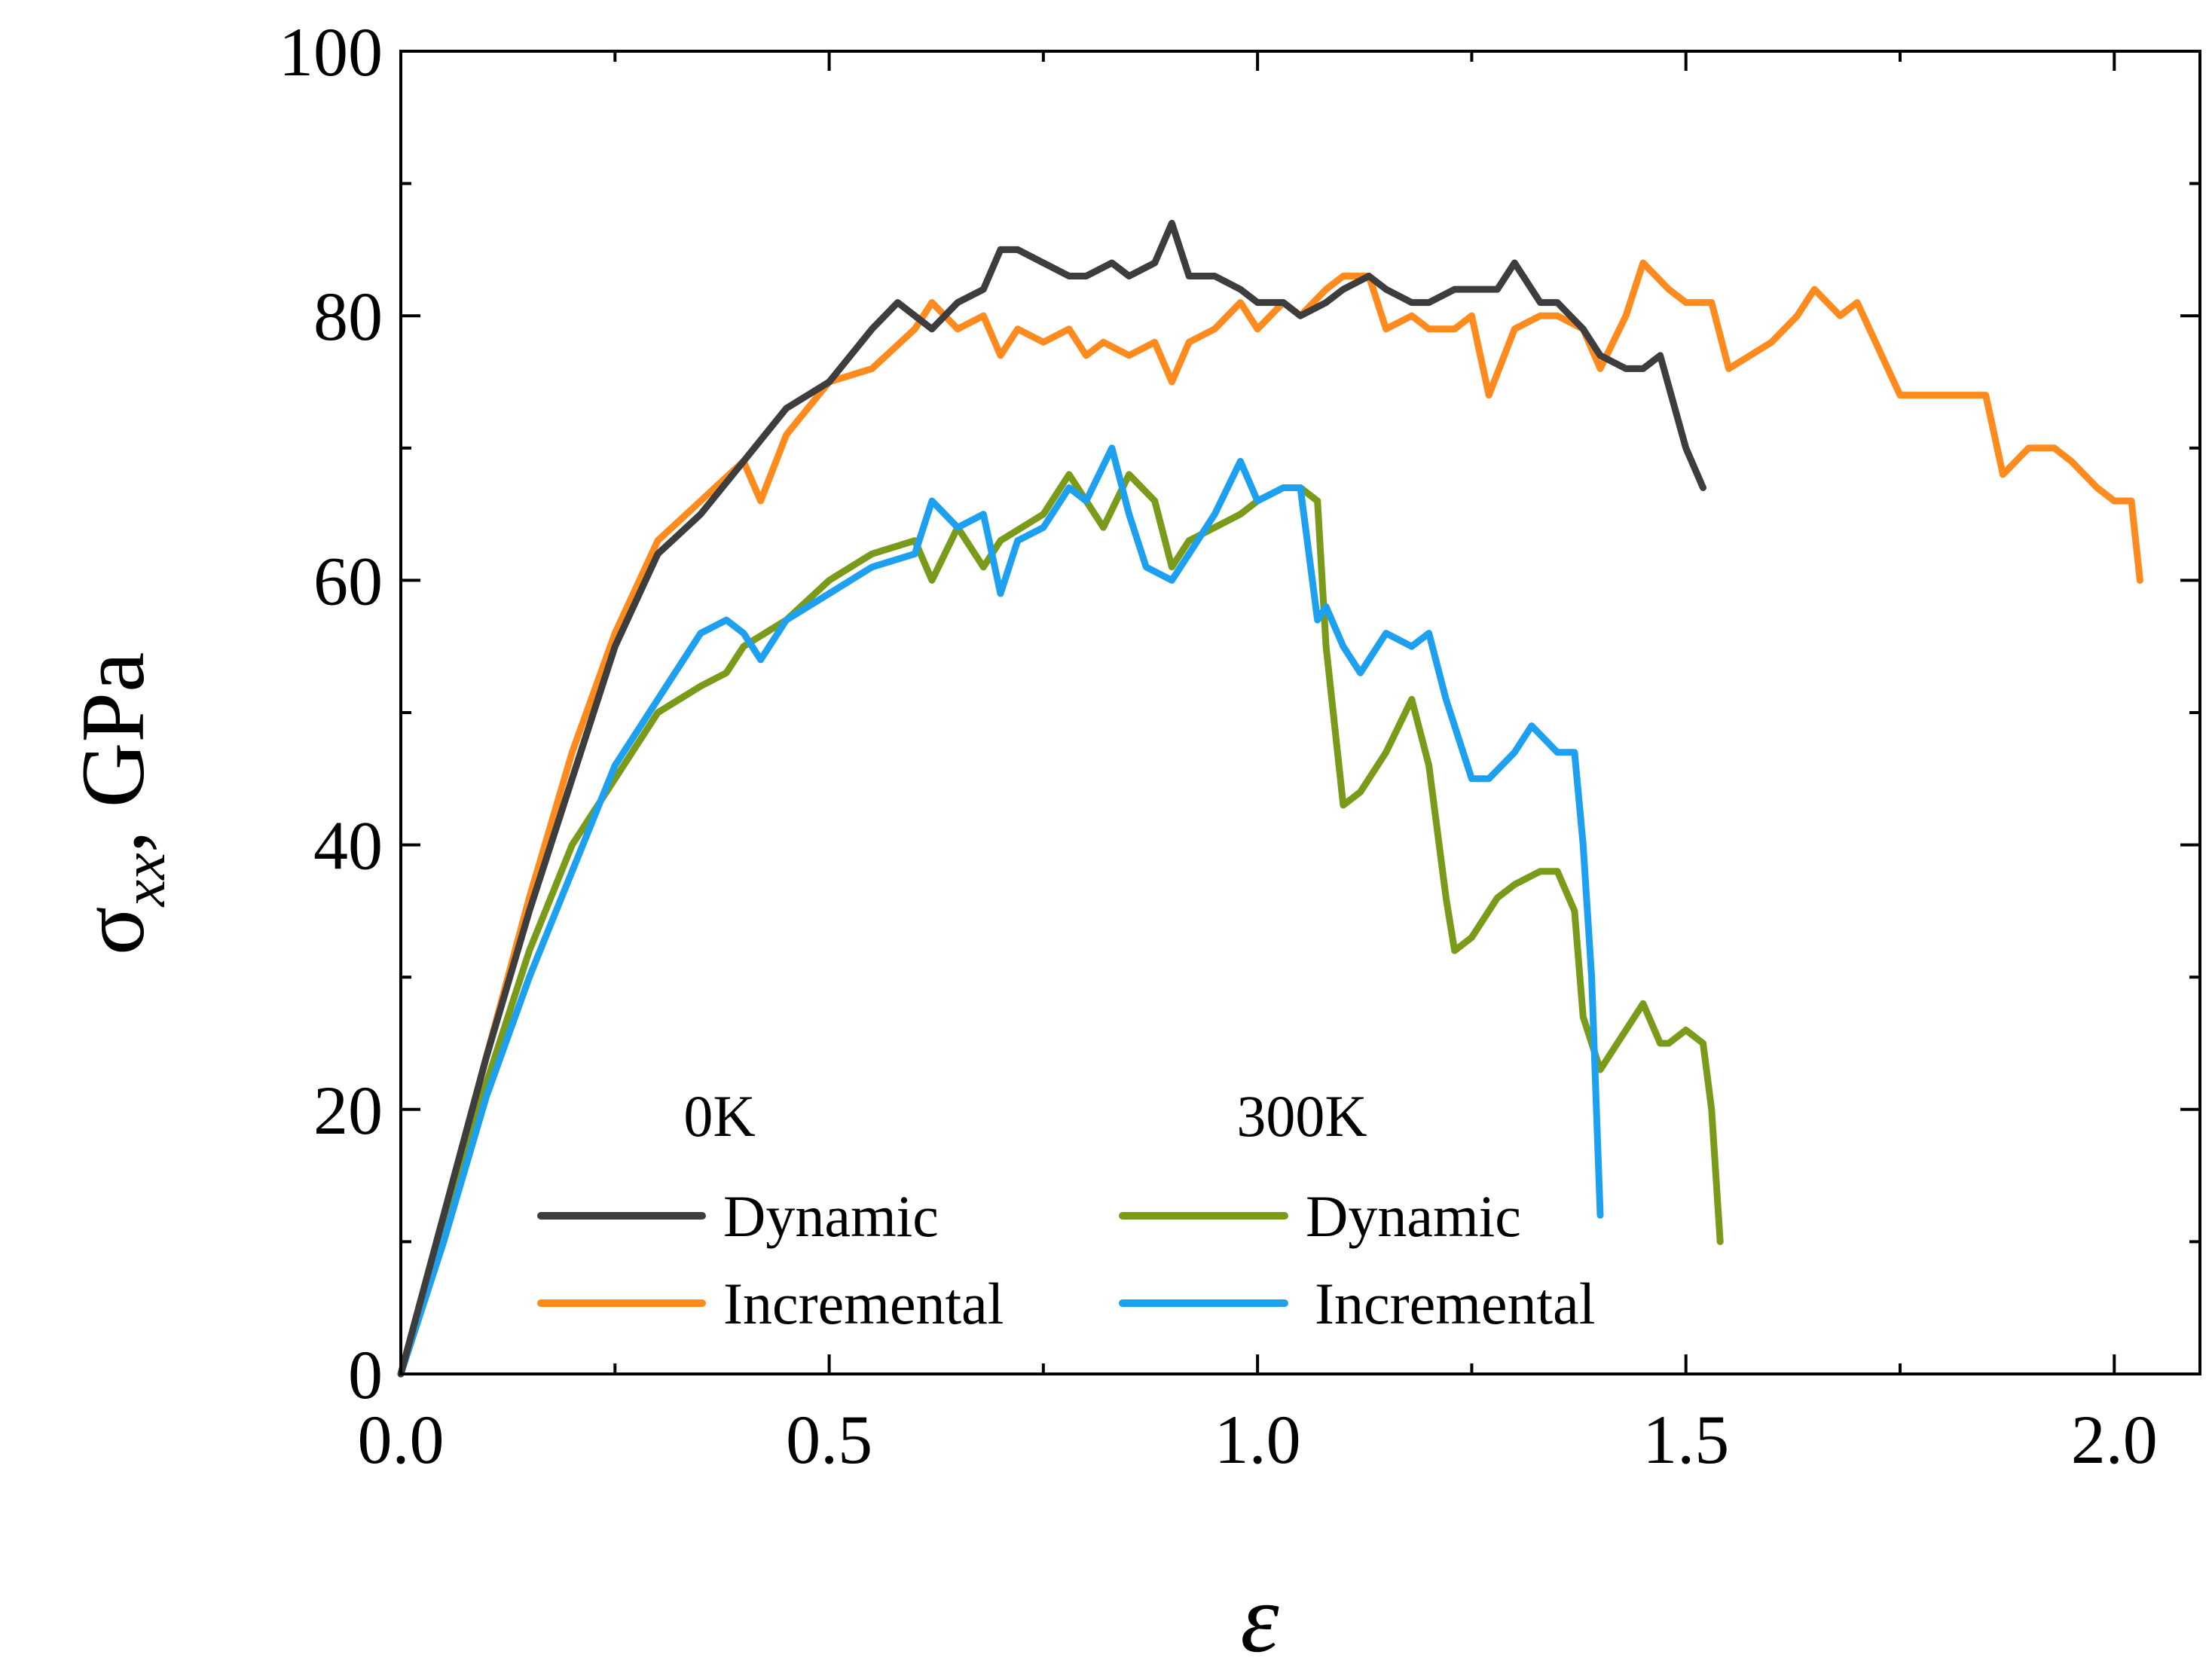  I want to click on y-tick-label: 0, so click(365, 1374).